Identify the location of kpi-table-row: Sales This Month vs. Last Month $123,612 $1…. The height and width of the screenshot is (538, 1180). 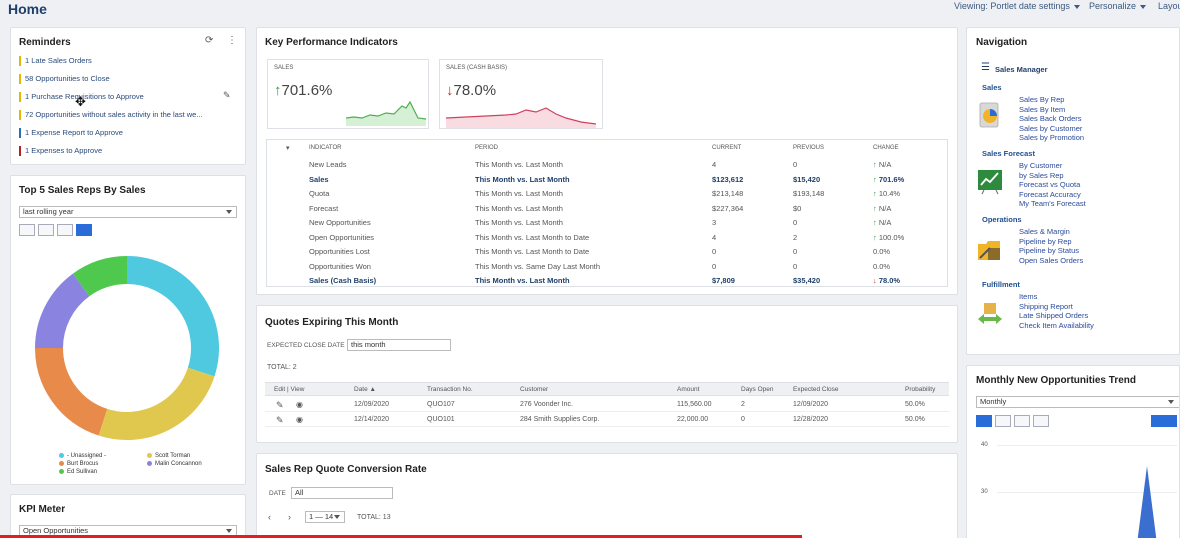
(607, 180).